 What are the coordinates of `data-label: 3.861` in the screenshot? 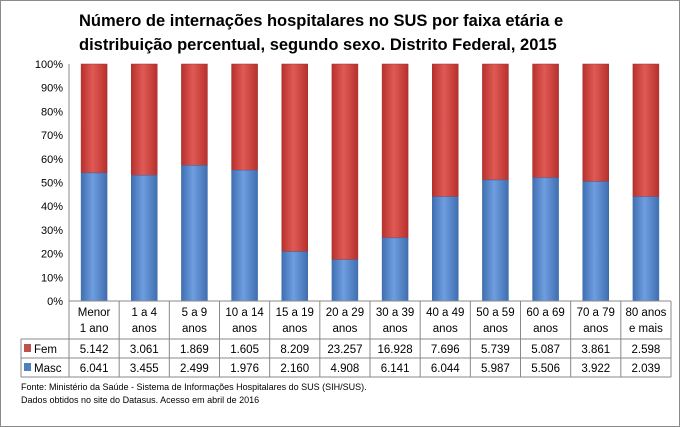 It's located at (595, 350).